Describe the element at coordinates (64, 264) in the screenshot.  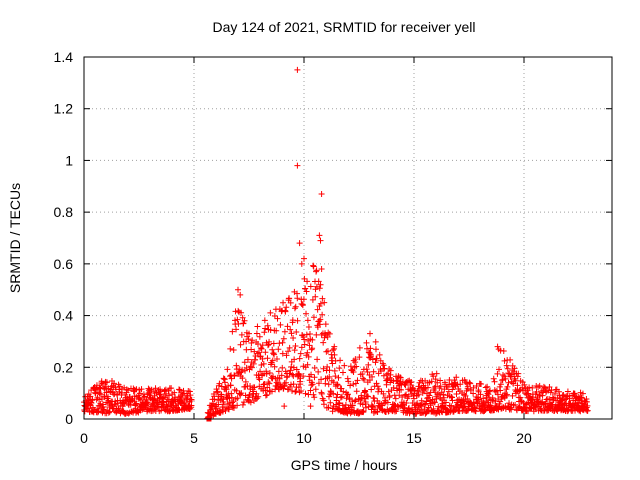
I see `y-tick-label: 0.6` at that location.